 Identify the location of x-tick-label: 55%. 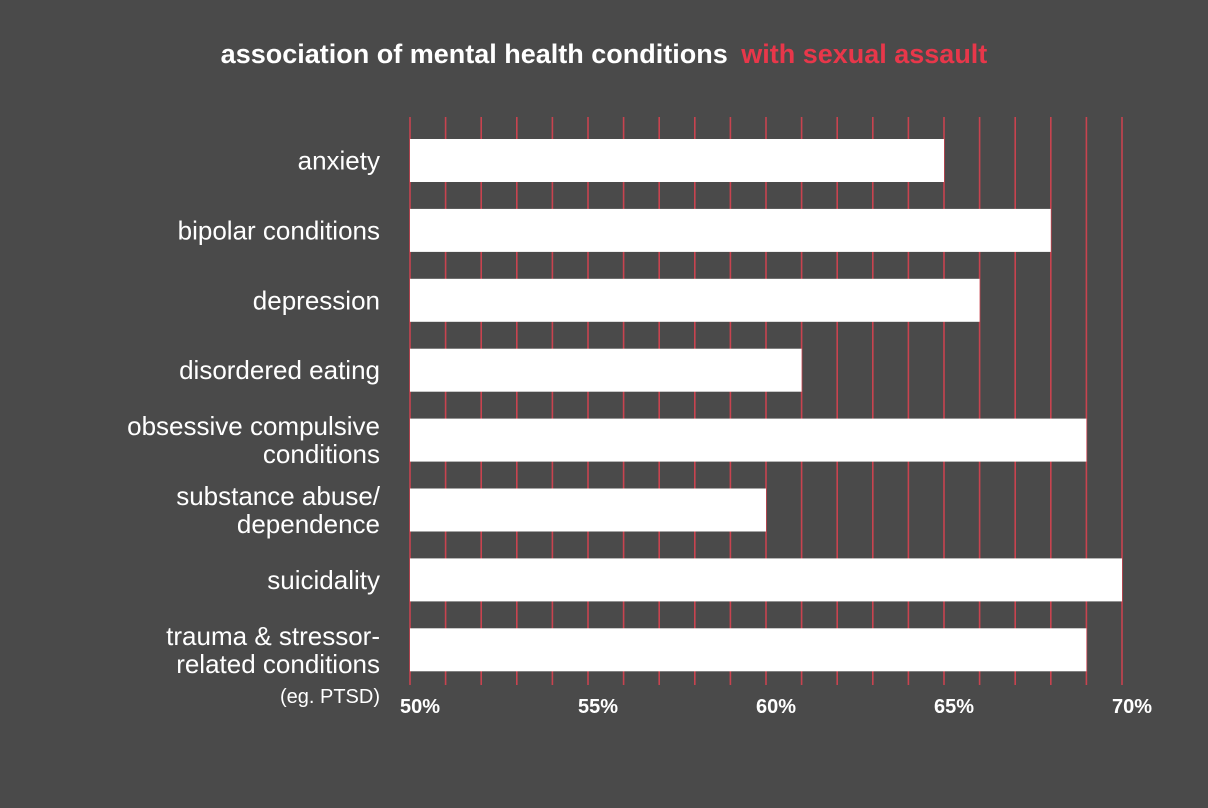
(598, 707).